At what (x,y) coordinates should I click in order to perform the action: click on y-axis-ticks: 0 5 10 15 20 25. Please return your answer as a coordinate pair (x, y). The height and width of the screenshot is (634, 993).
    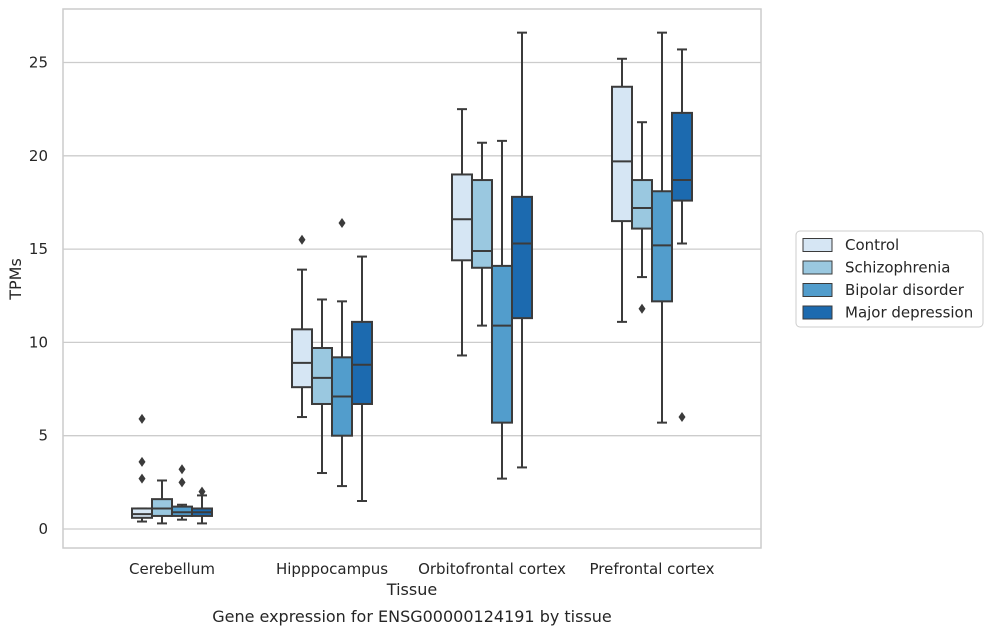
    Looking at the image, I should click on (38, 296).